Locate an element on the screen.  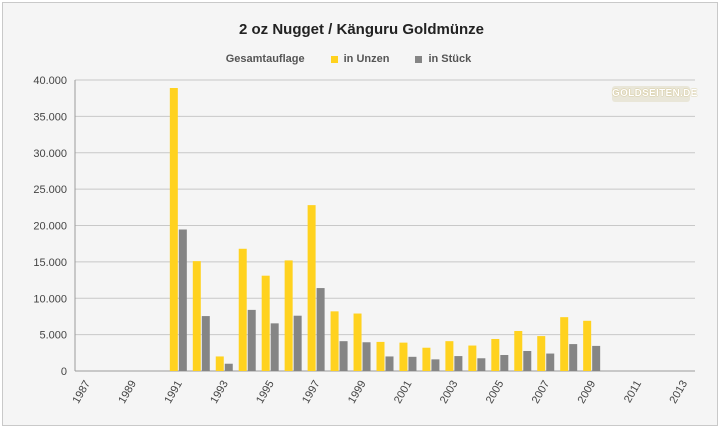
bar-unzen-2001 is located at coordinates (403, 356).